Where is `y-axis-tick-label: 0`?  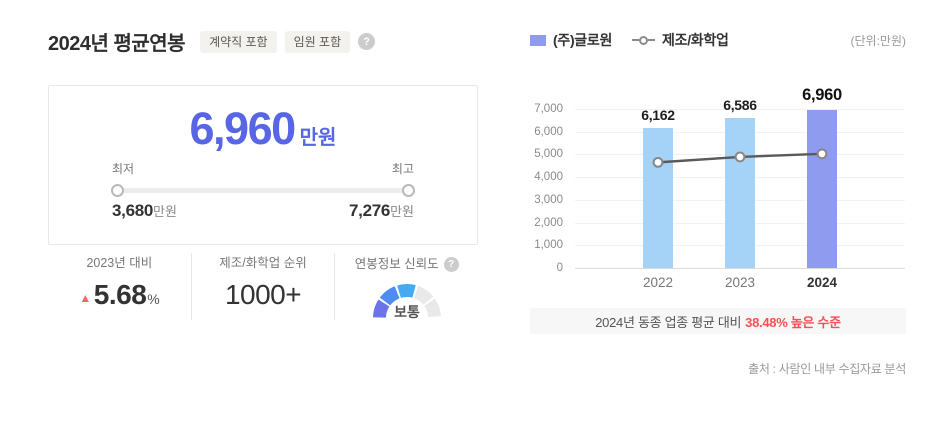 y-axis-tick-label: 0 is located at coordinates (559, 268).